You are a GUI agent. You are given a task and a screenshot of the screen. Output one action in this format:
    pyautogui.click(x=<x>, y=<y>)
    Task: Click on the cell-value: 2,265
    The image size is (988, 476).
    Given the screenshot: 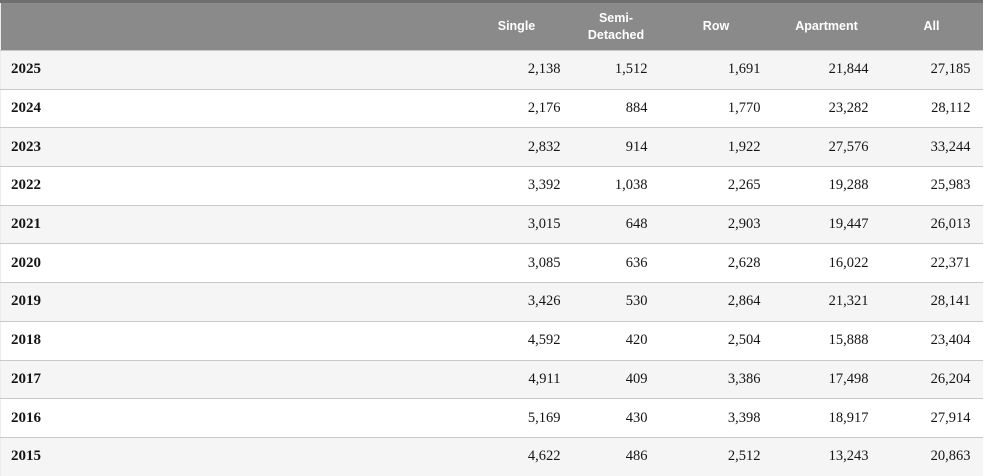 What is the action you would take?
    pyautogui.click(x=744, y=185)
    